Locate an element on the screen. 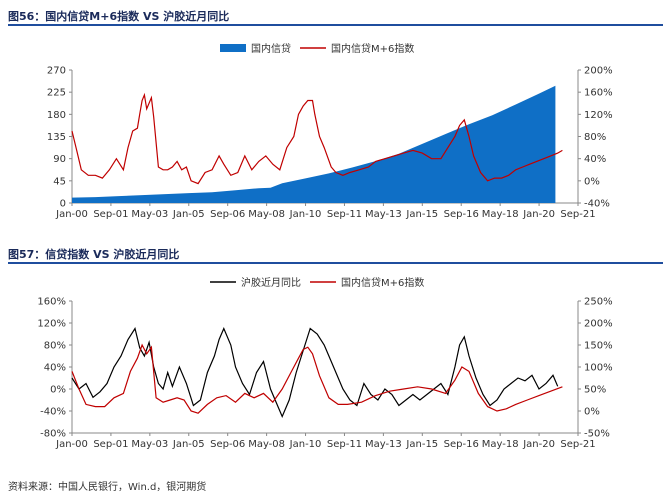 Image resolution: width=671 pixels, height=500 pixels. right-tick-label: 250% is located at coordinates (598, 302).